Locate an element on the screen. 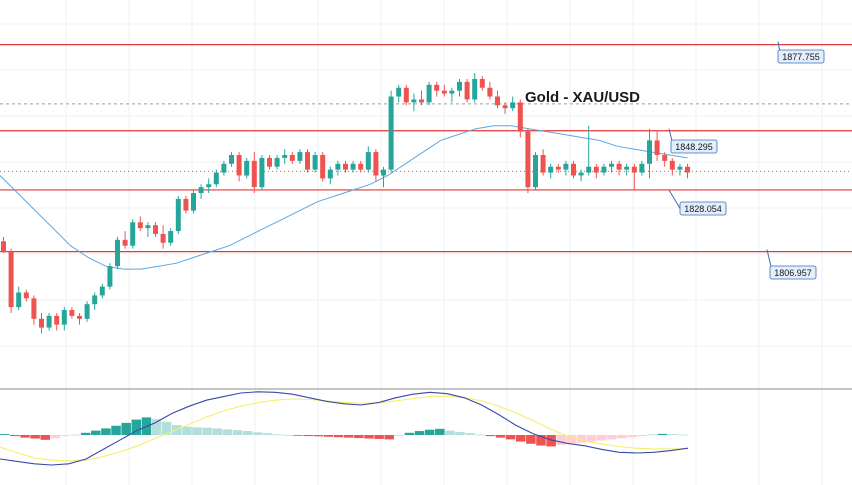 This screenshot has height=485, width=852. macd-signal-line is located at coordinates (344, 428).